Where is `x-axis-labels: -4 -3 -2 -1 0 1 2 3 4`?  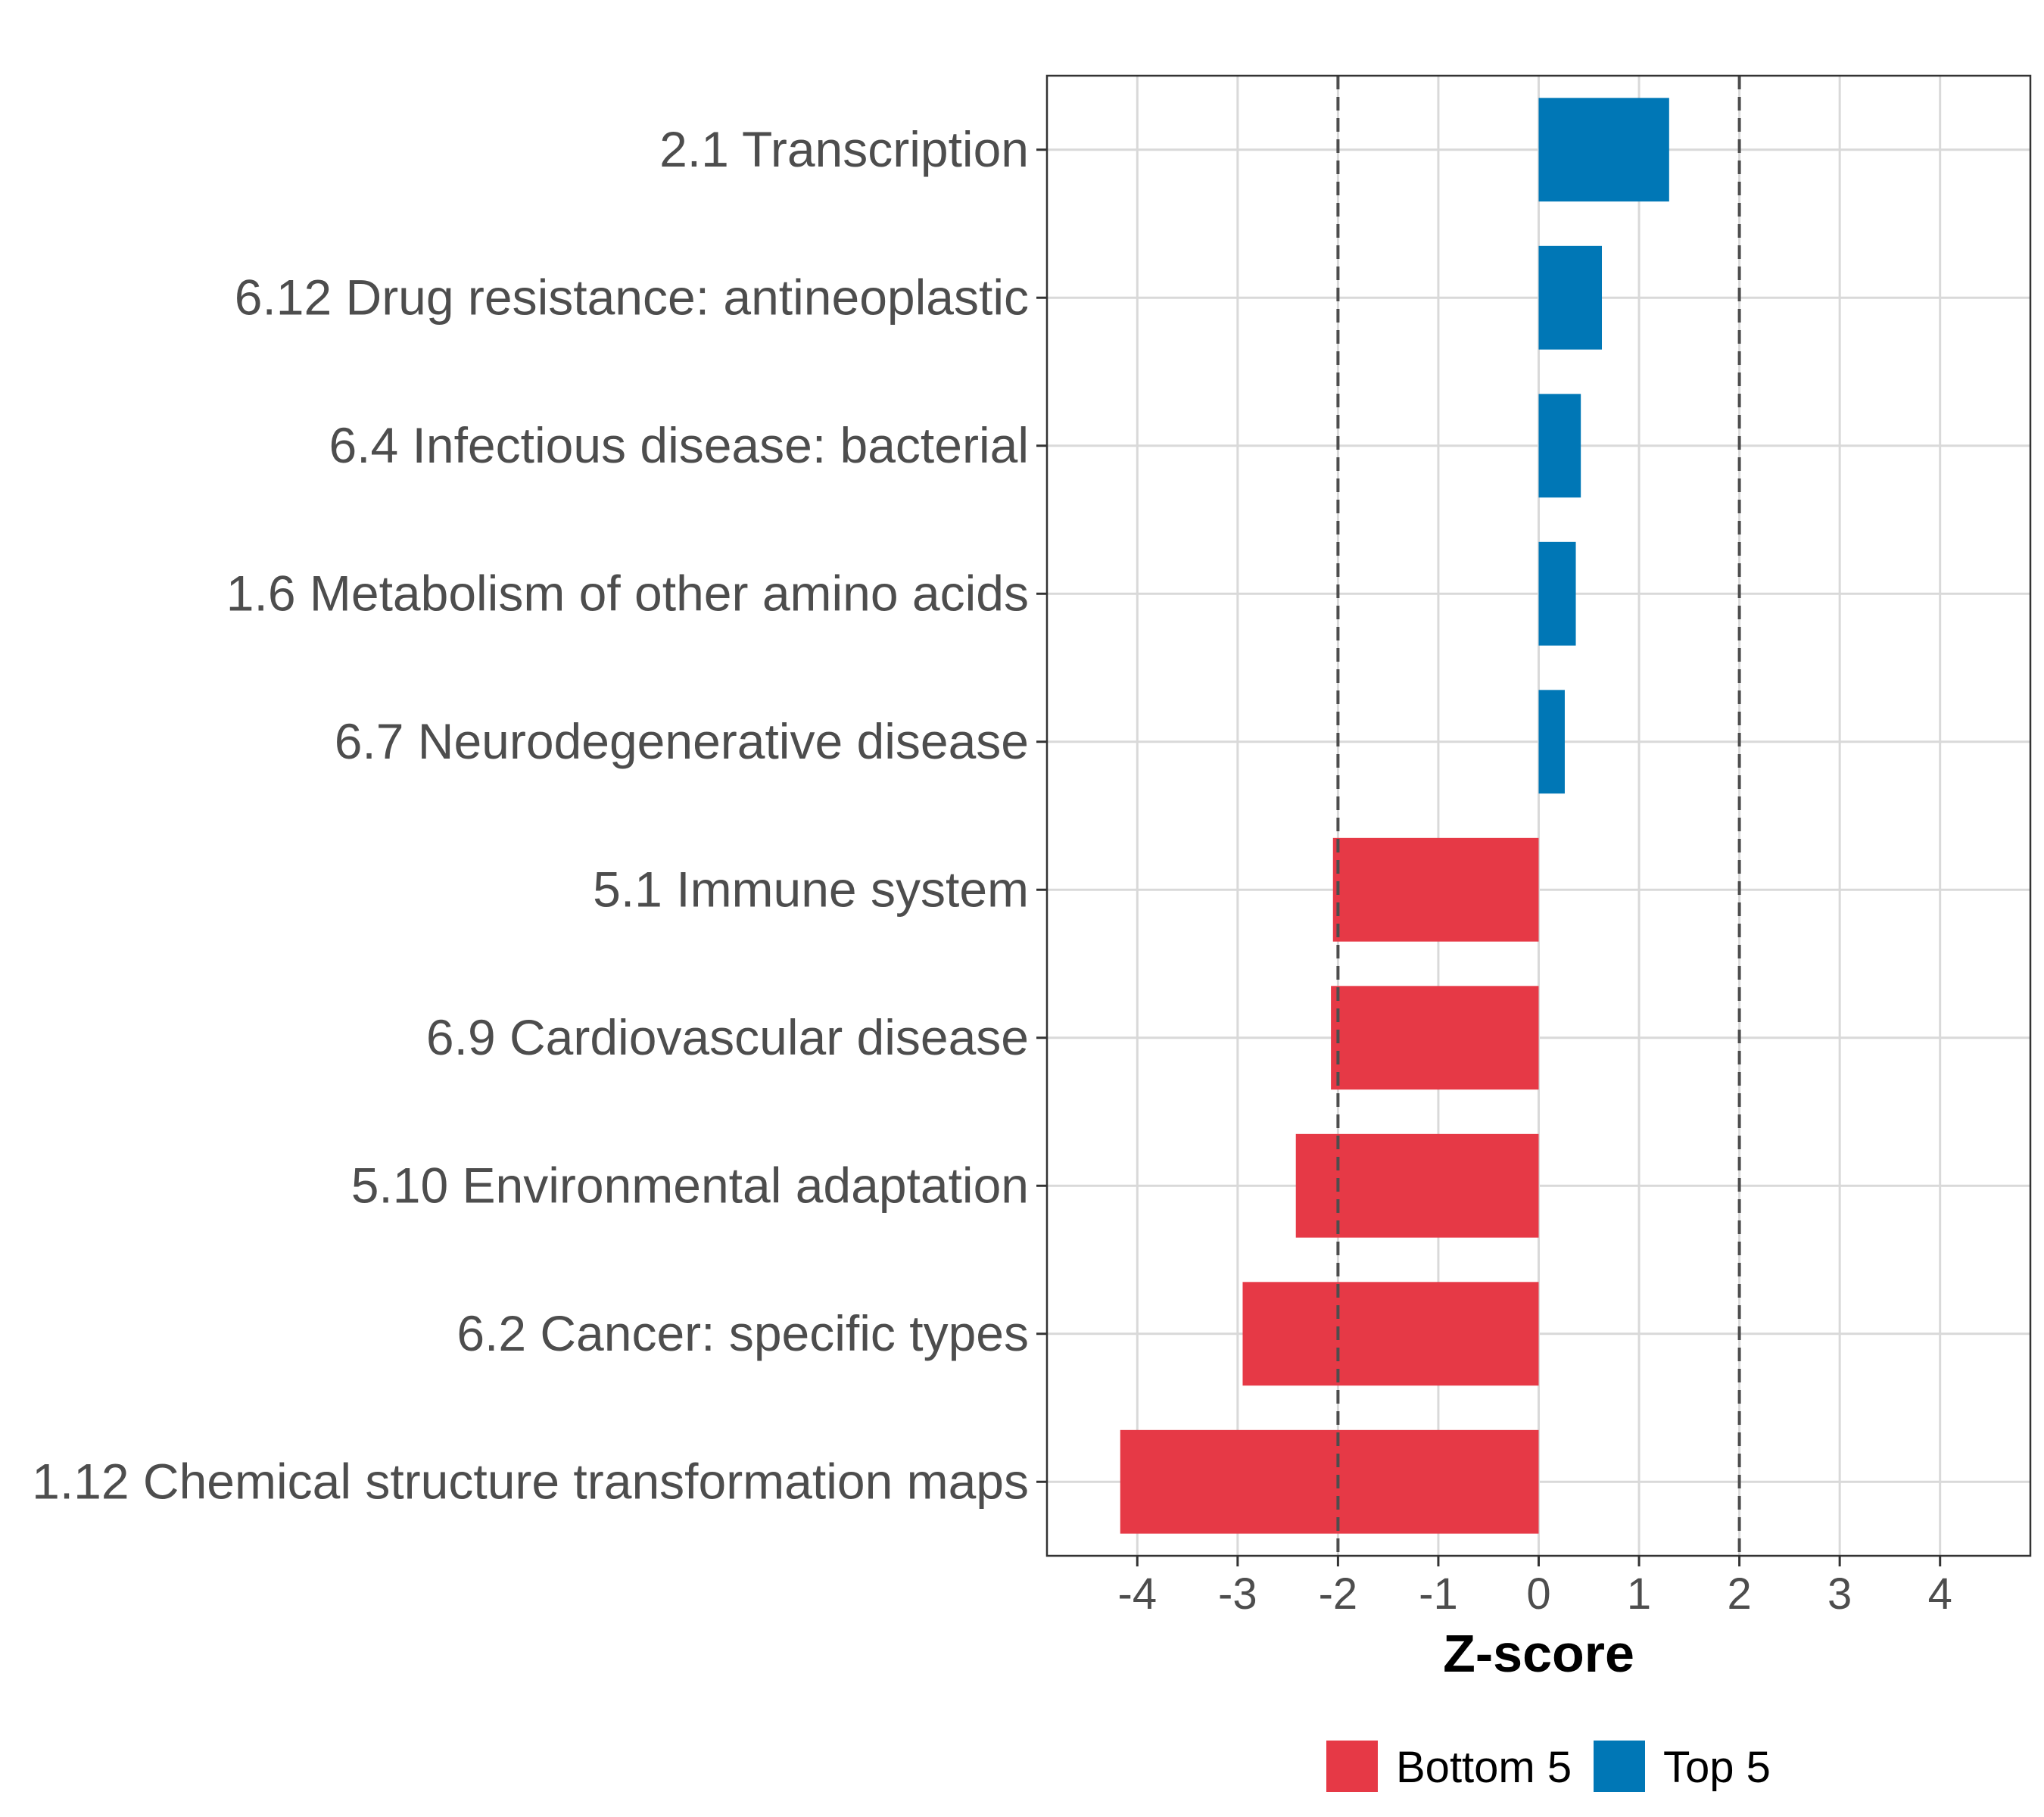
x-axis-labels: -4 -3 -2 -1 0 1 2 3 4 is located at coordinates (1535, 1594).